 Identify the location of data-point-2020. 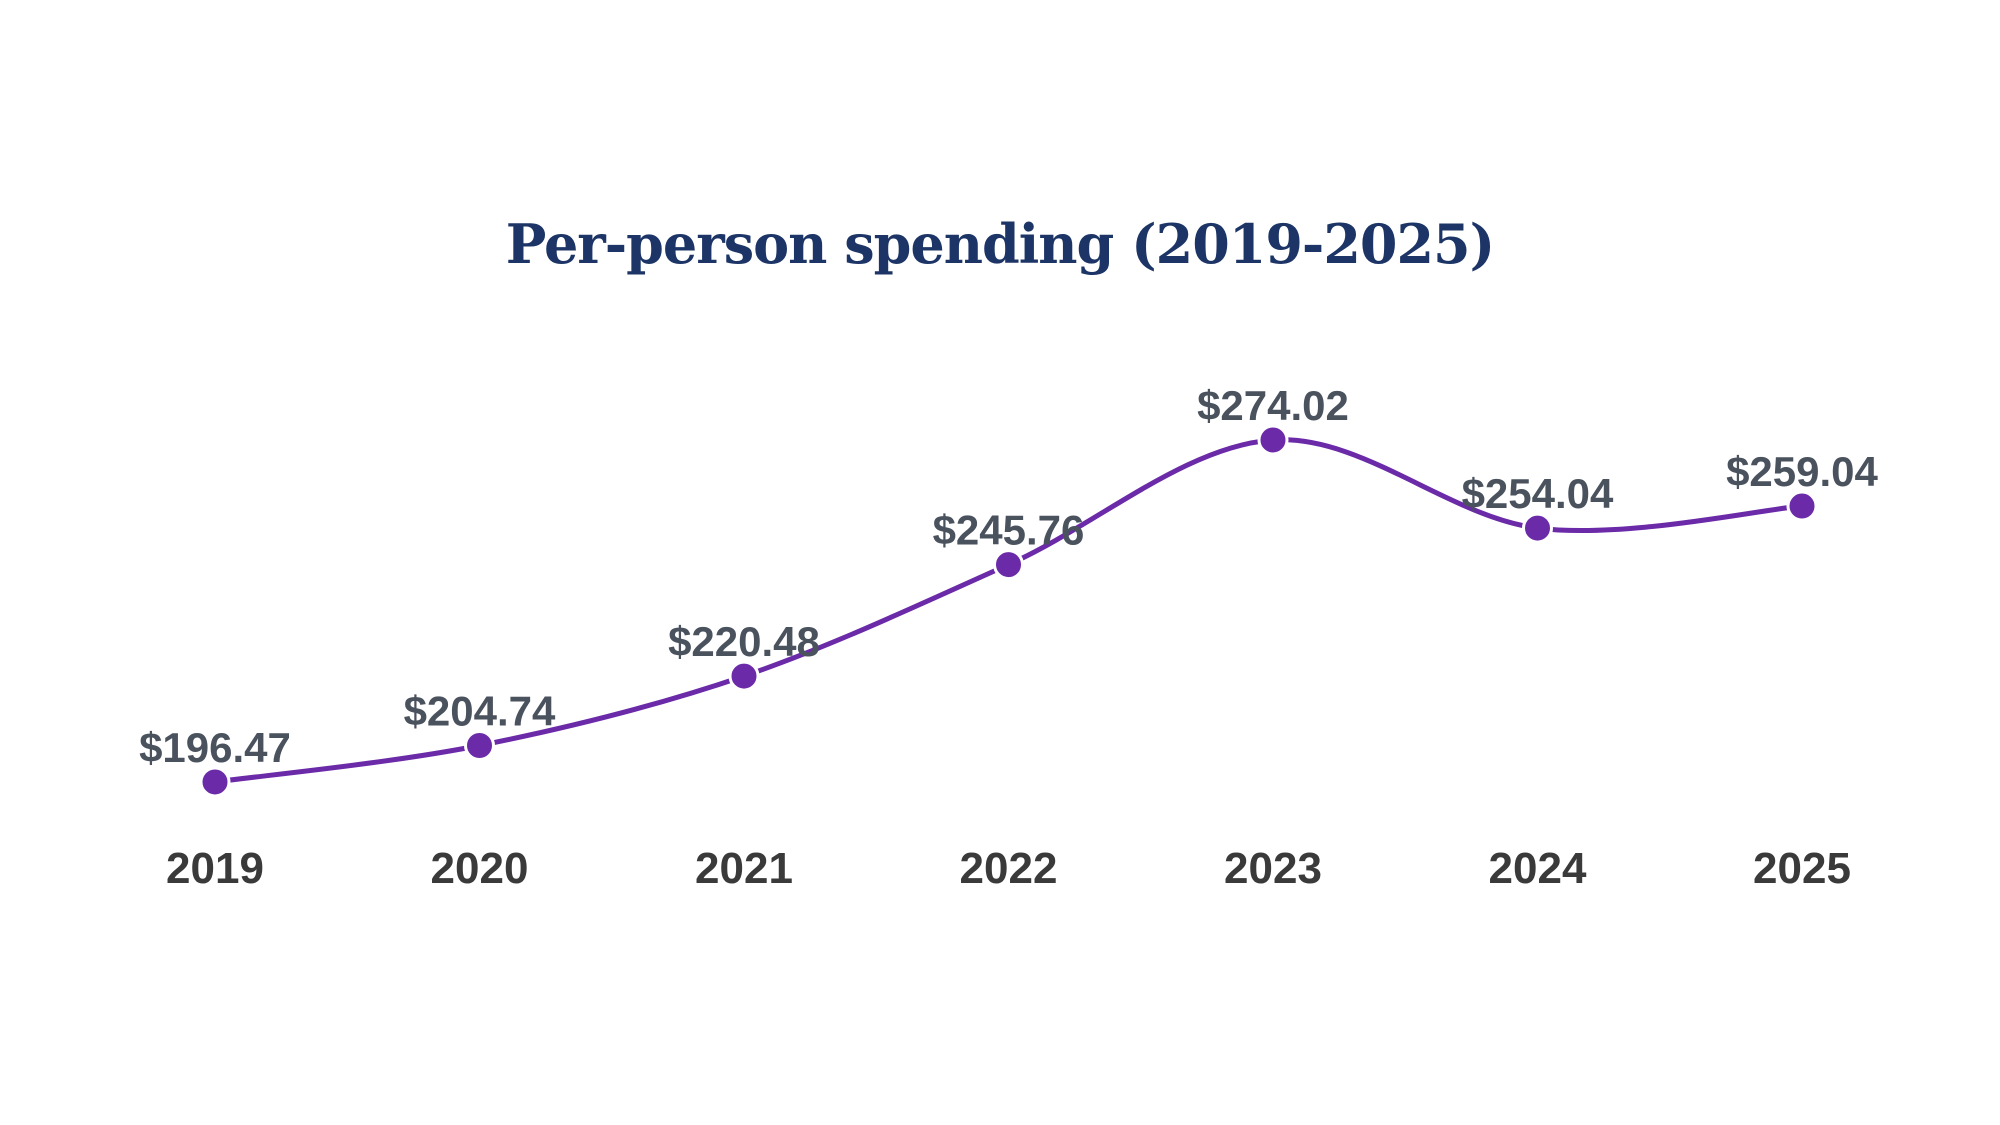
(479, 745).